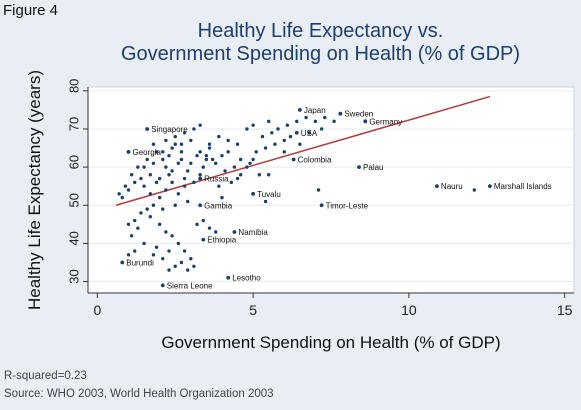 Image resolution: width=581 pixels, height=410 pixels. Describe the element at coordinates (269, 194) in the screenshot. I see `point-label: Tuvalu` at that location.